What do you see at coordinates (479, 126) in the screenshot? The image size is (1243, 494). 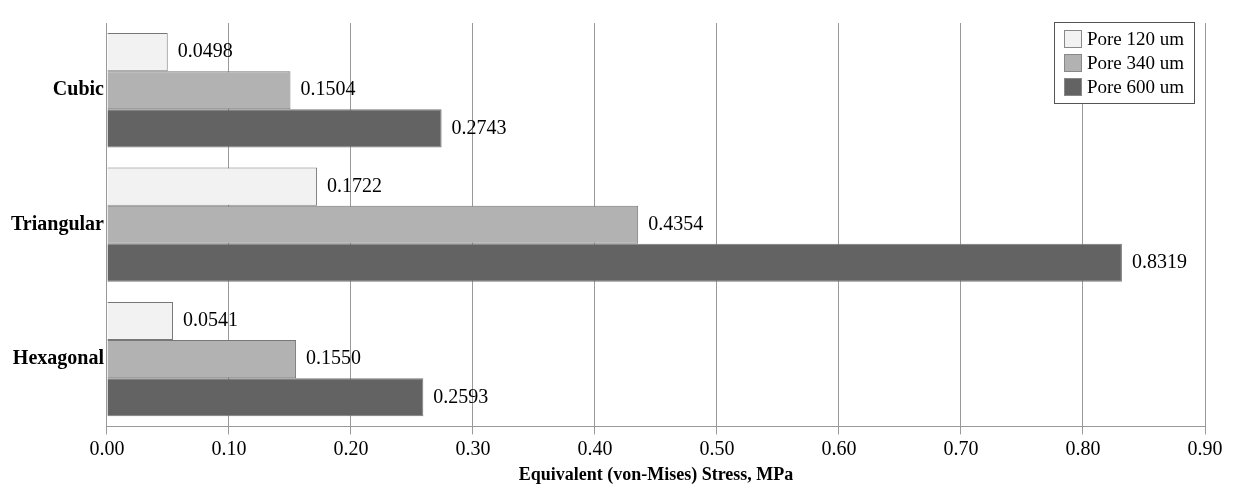 I see `data-label: 0.2743` at bounding box center [479, 126].